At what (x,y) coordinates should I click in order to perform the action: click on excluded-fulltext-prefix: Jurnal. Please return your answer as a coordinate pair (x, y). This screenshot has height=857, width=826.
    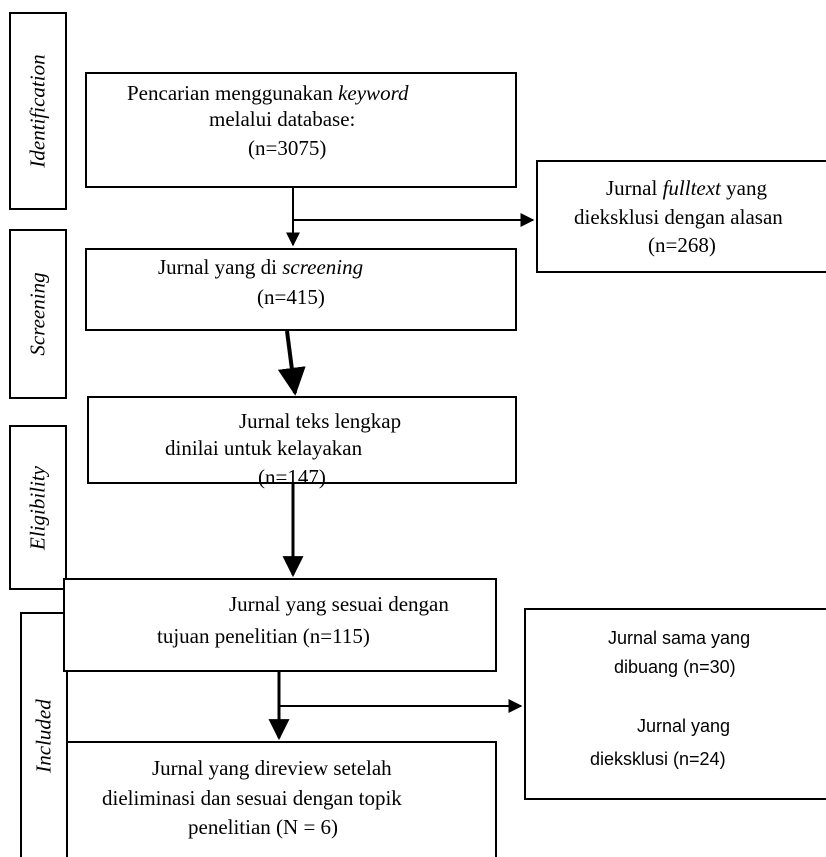
    Looking at the image, I should click on (634, 188).